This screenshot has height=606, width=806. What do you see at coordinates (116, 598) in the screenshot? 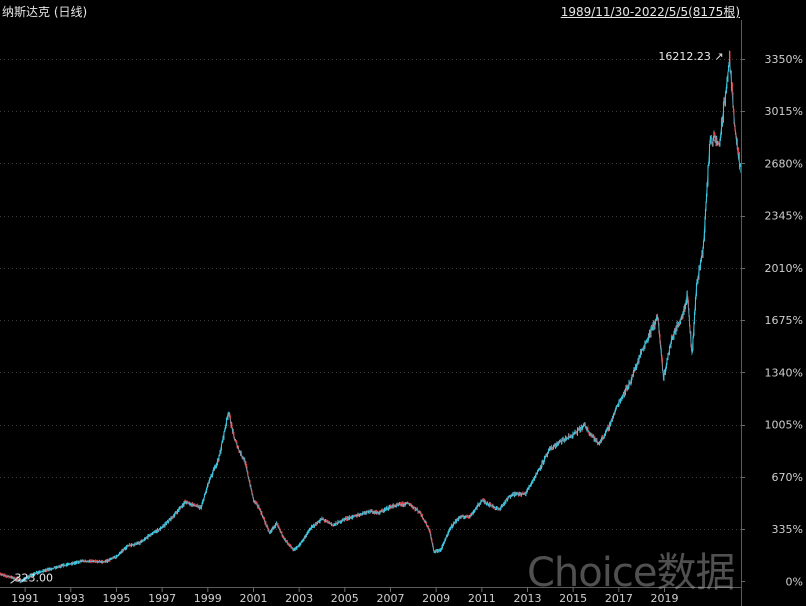
I see `x-tick-label: 1995` at bounding box center [116, 598].